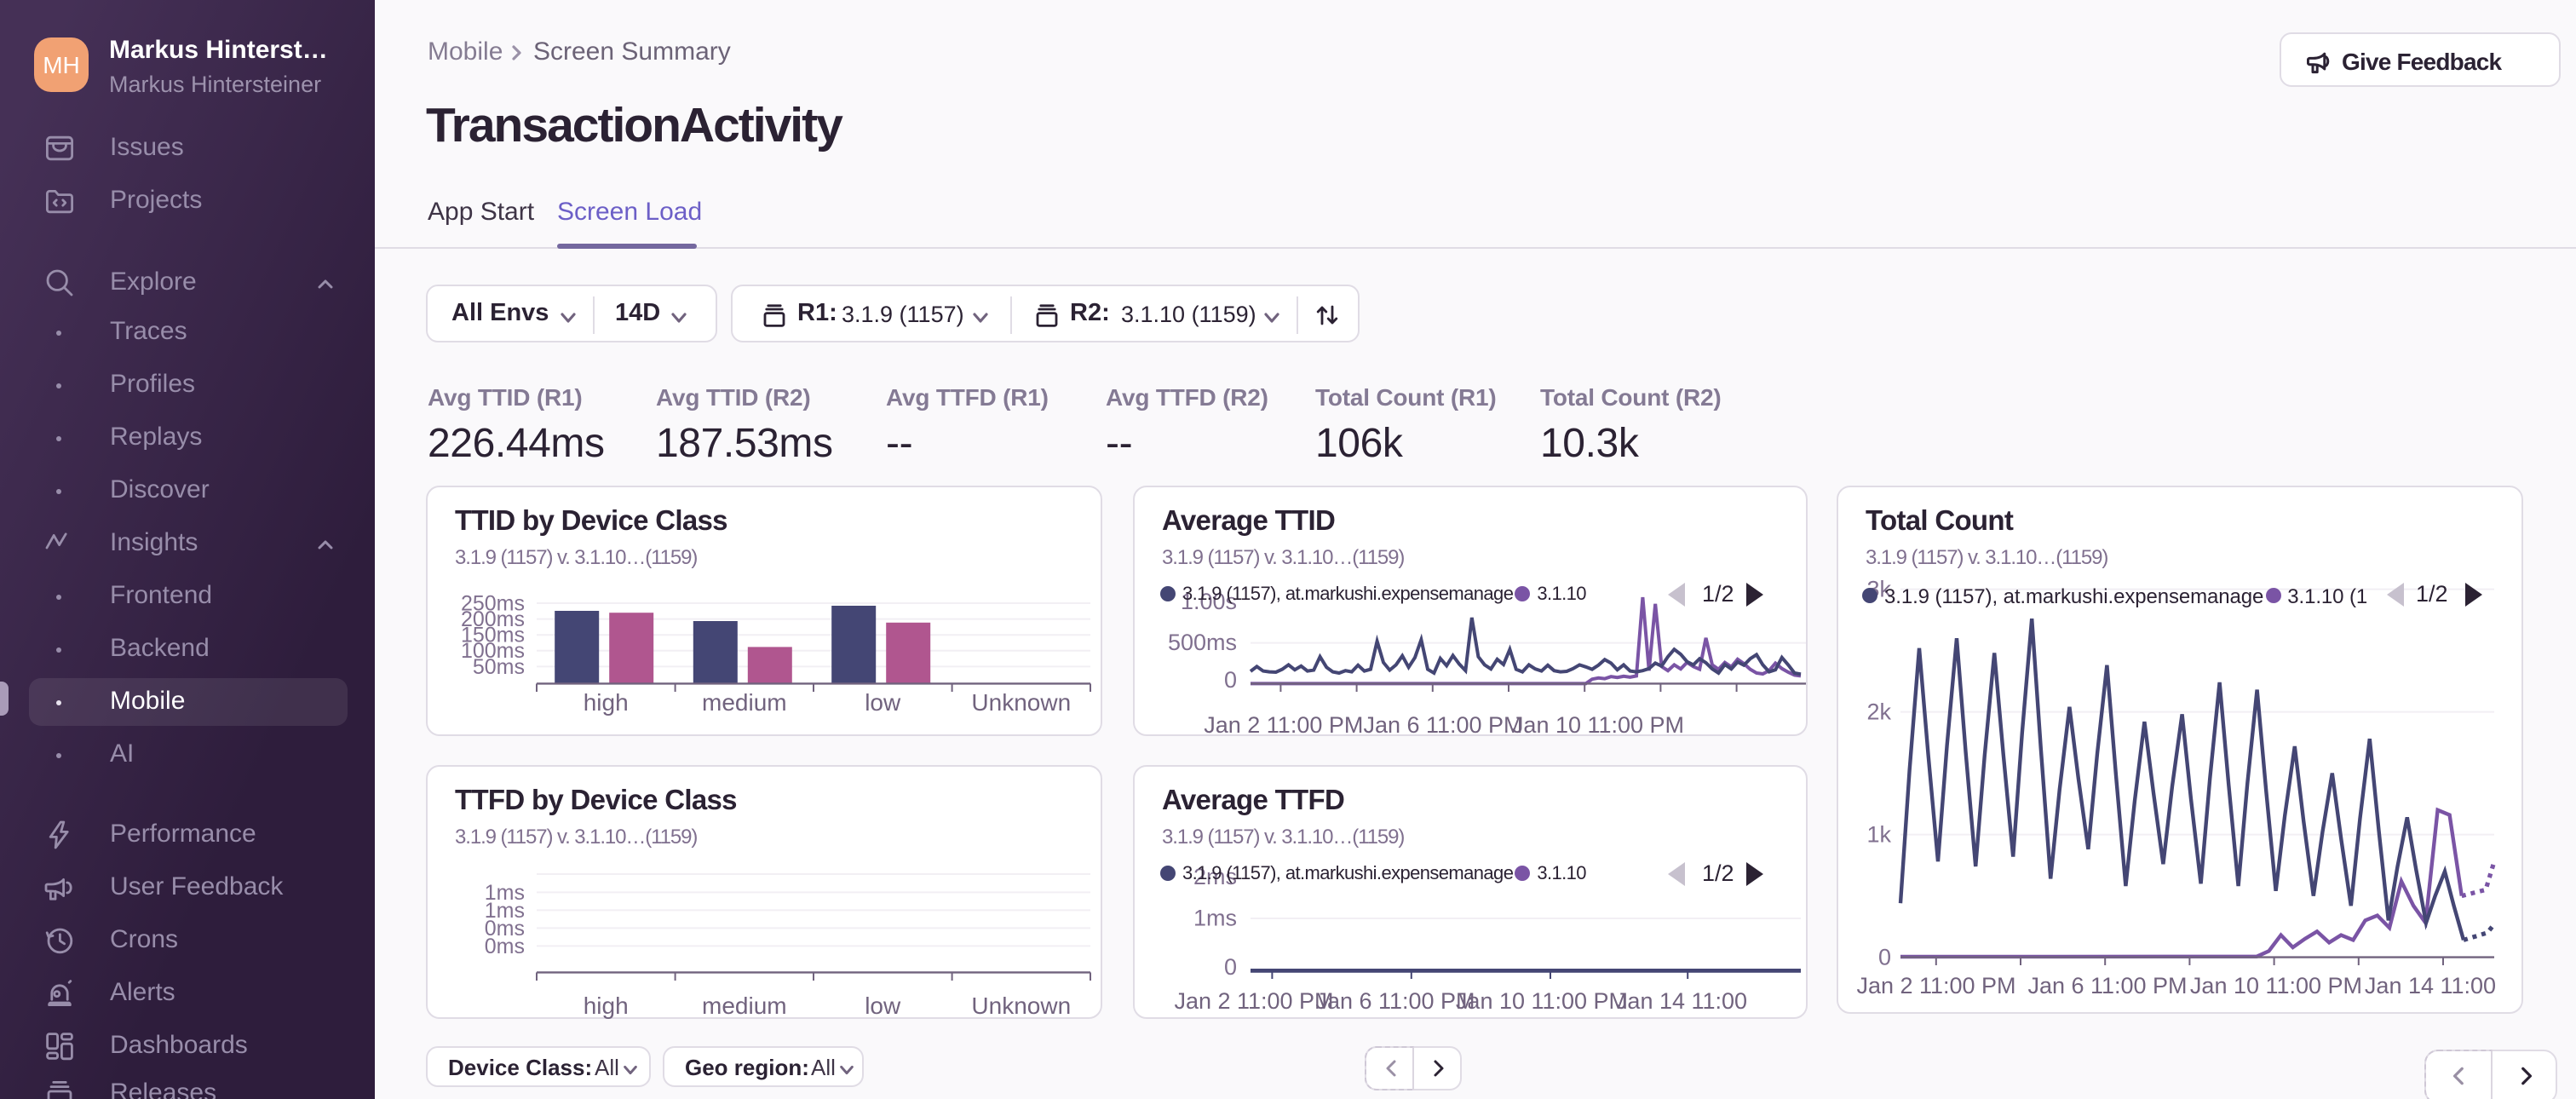  What do you see at coordinates (493, 603) in the screenshot?
I see `svg-text: 250ms` at bounding box center [493, 603].